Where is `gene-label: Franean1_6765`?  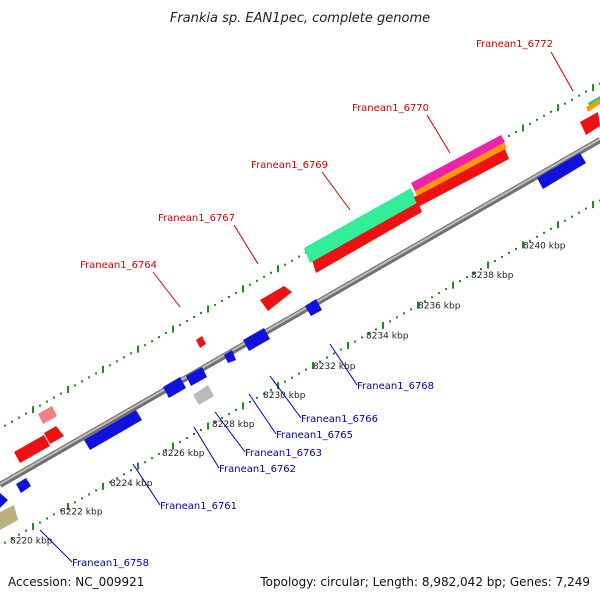
gene-label: Franean1_6765 is located at coordinates (314, 435).